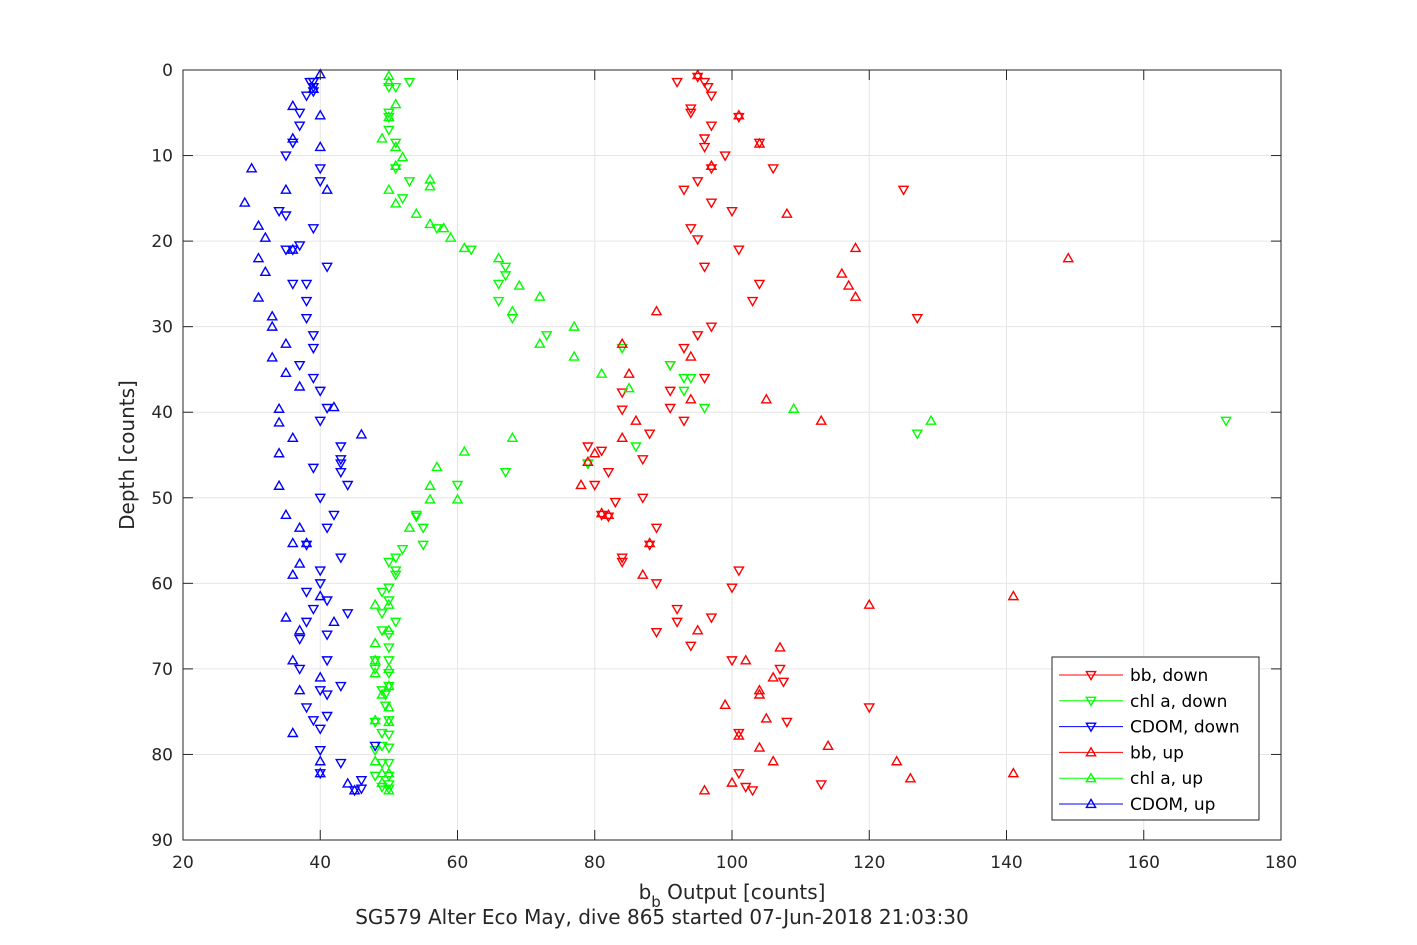  What do you see at coordinates (167, 71) in the screenshot?
I see `y-tick-label: 0` at bounding box center [167, 71].